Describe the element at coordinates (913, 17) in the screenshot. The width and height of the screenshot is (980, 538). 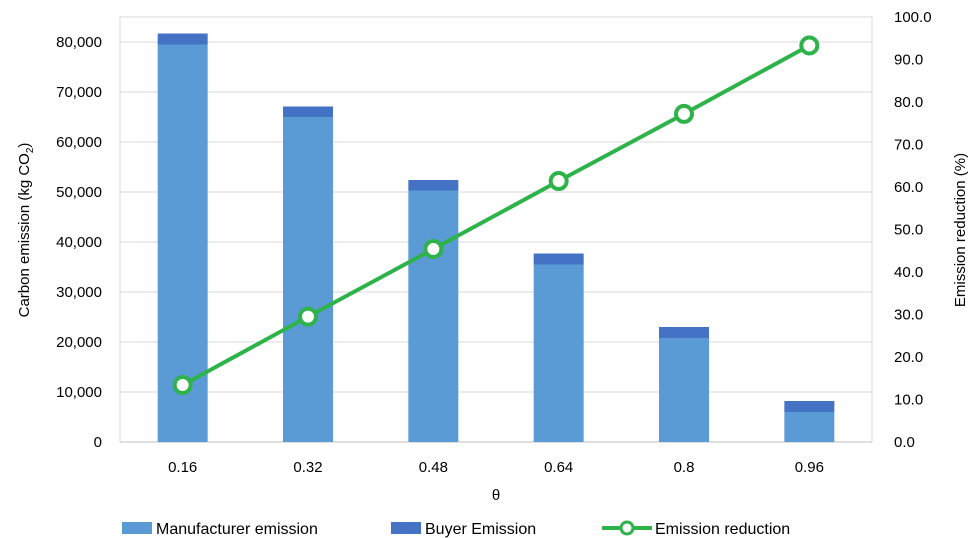
I see `y2-tick-label: 100.0` at that location.